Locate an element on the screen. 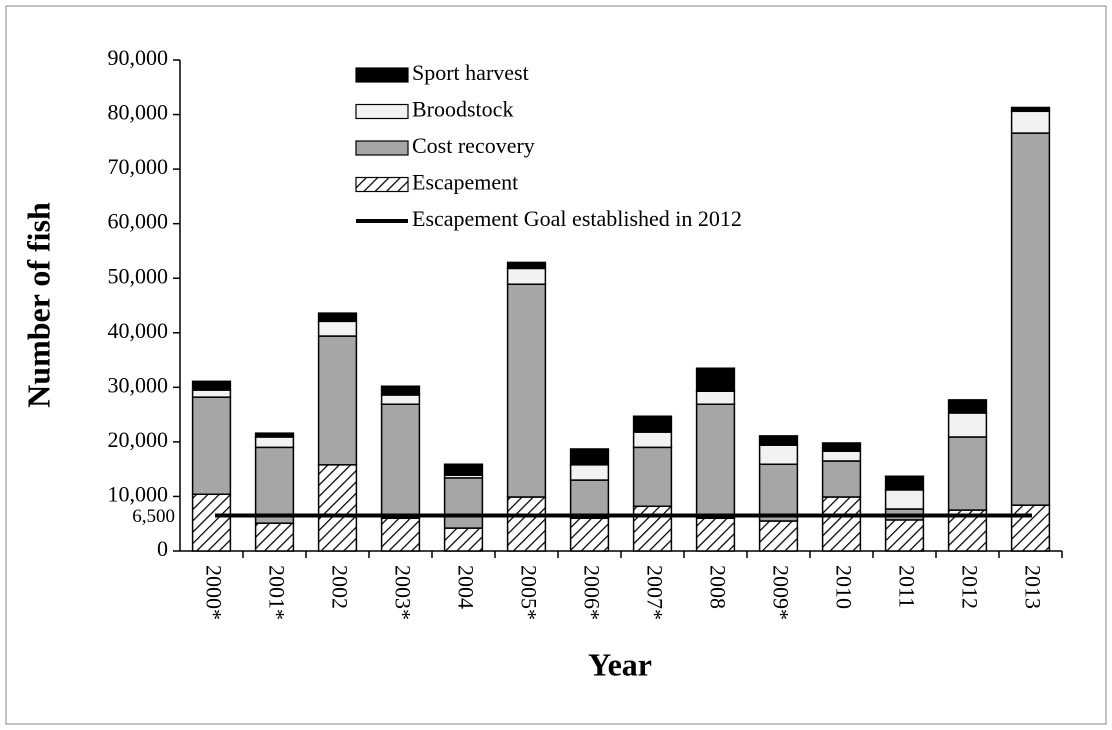 The width and height of the screenshot is (1112, 730). y-tick-label: 0 is located at coordinates (162, 548).